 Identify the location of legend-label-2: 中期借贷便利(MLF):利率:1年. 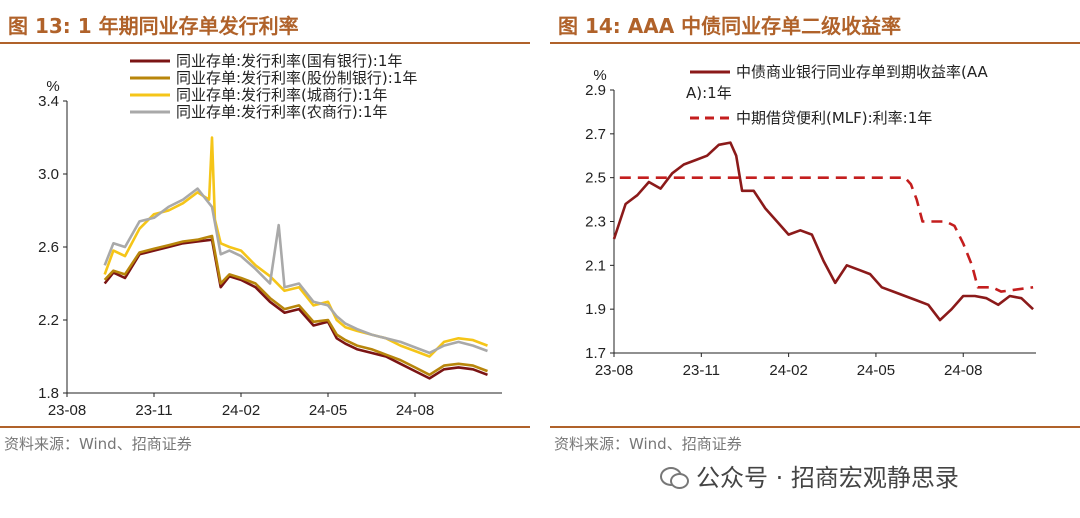
(834, 118).